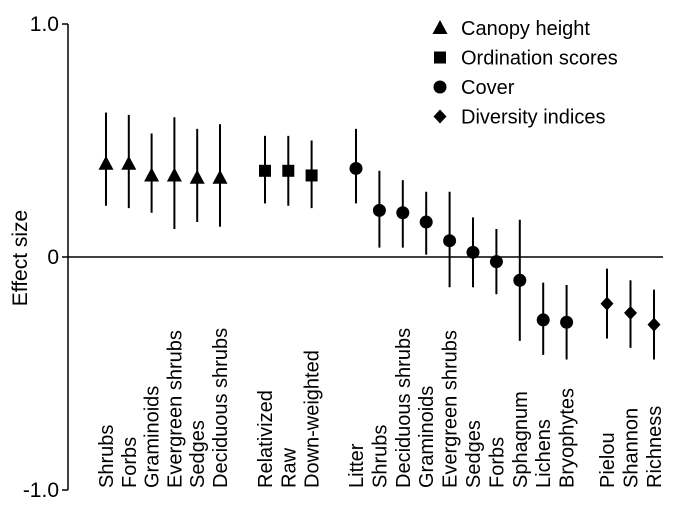 This screenshot has width=673, height=509. I want to click on legend-label: Diversity indices, so click(533, 118).